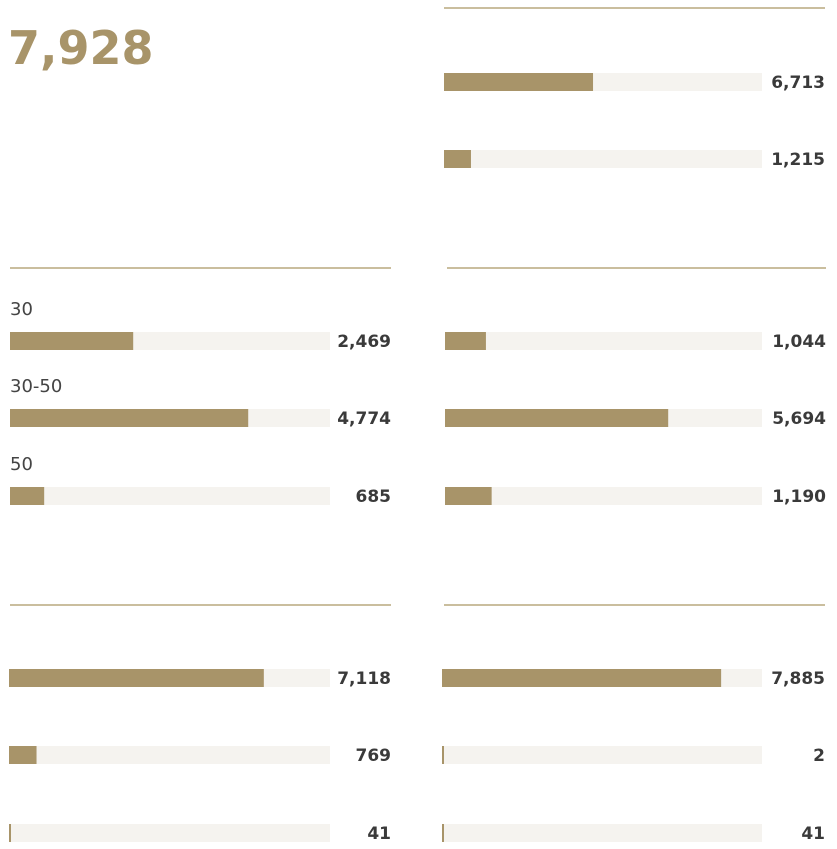 The width and height of the screenshot is (837, 849). What do you see at coordinates (364, 679) in the screenshot?
I see `bar-value: 7,118` at bounding box center [364, 679].